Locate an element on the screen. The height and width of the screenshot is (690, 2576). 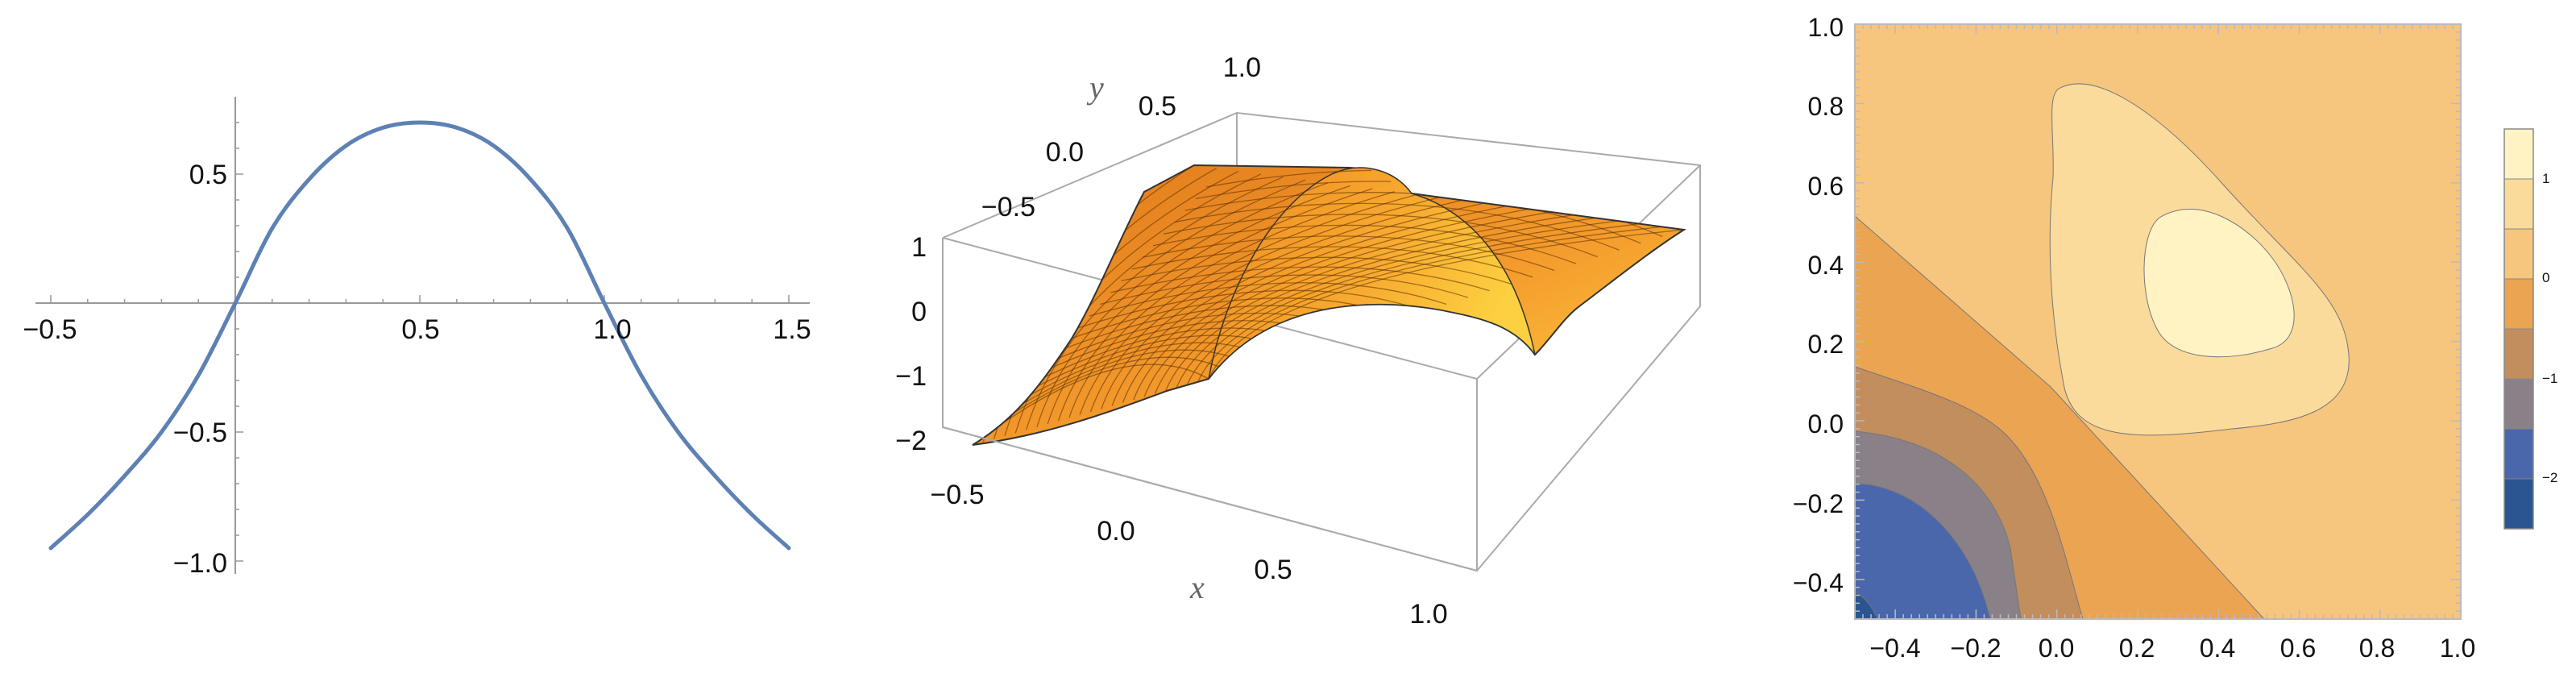
colorbar-frame is located at coordinates (2518, 329).